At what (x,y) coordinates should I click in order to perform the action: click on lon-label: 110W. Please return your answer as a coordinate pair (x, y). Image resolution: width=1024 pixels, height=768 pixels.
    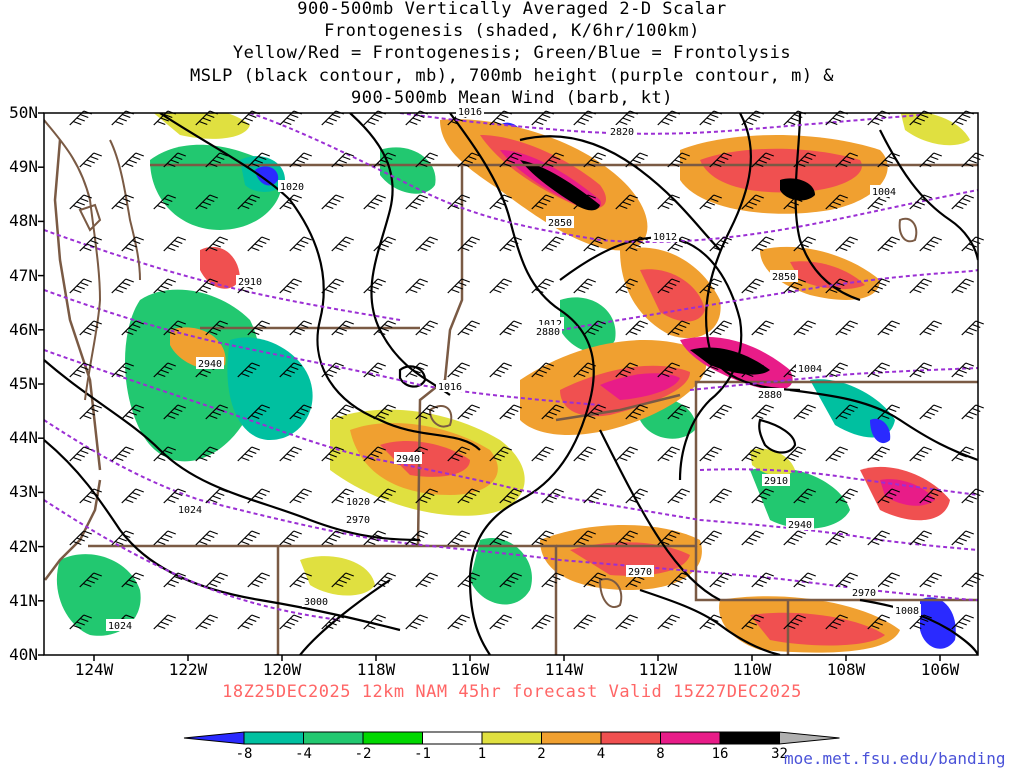
    Looking at the image, I should click on (752, 669).